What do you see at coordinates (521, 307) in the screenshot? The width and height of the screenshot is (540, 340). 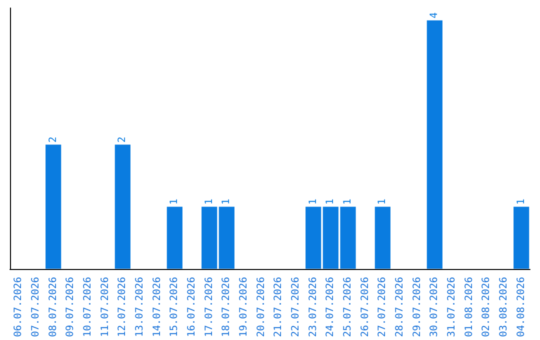 I see `x-tick-label: 04.08.2026` at bounding box center [521, 307].